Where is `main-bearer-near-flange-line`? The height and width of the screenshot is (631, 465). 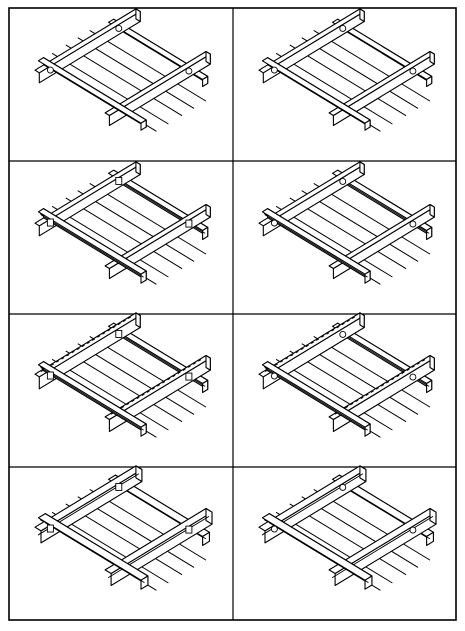
main-bearer-near-flange-line is located at coordinates (93, 551).